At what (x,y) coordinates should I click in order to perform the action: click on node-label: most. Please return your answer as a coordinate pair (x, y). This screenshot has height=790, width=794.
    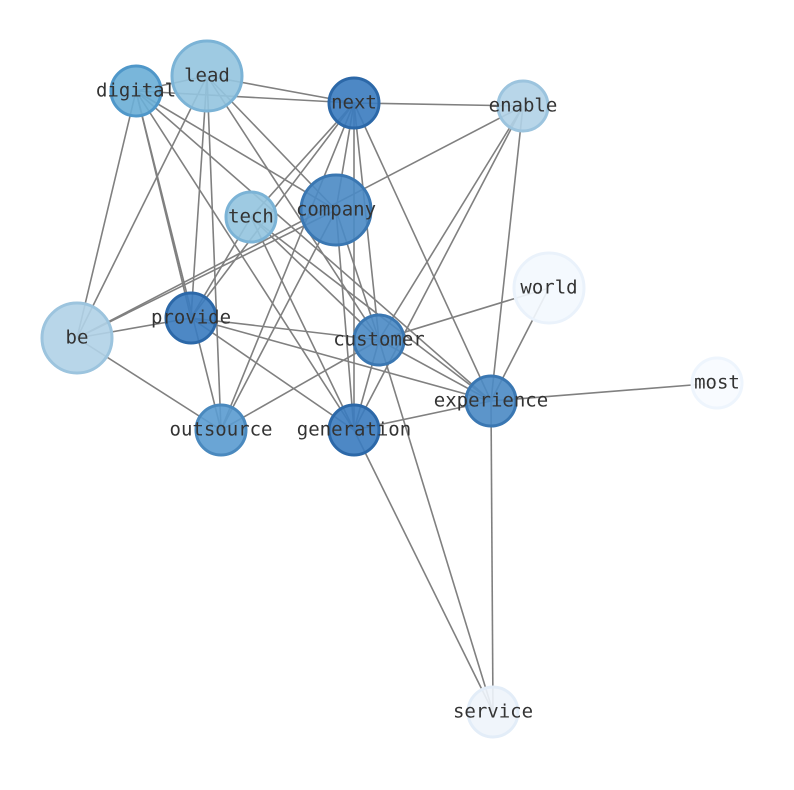
    Looking at the image, I should click on (717, 383).